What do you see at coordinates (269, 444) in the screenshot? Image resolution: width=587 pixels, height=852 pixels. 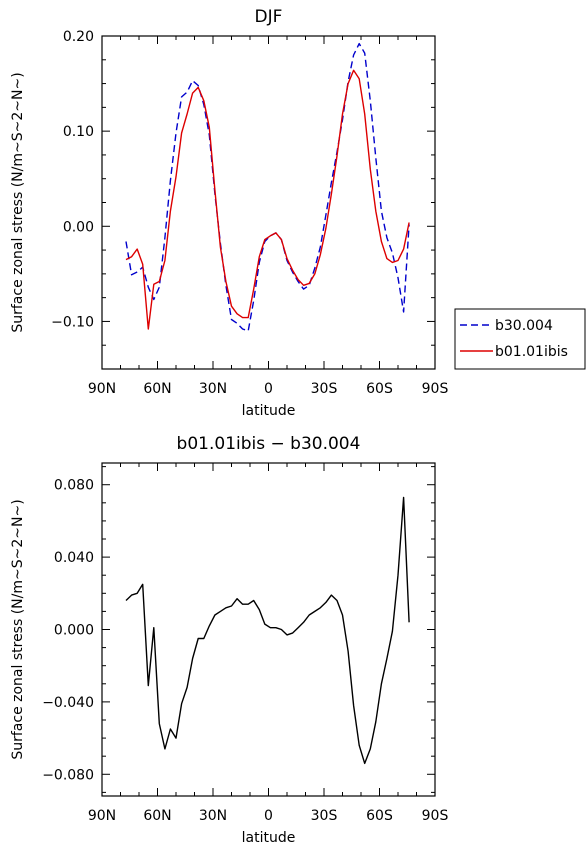 I see `chart-title: b01.01ibis − b30.004` at bounding box center [269, 444].